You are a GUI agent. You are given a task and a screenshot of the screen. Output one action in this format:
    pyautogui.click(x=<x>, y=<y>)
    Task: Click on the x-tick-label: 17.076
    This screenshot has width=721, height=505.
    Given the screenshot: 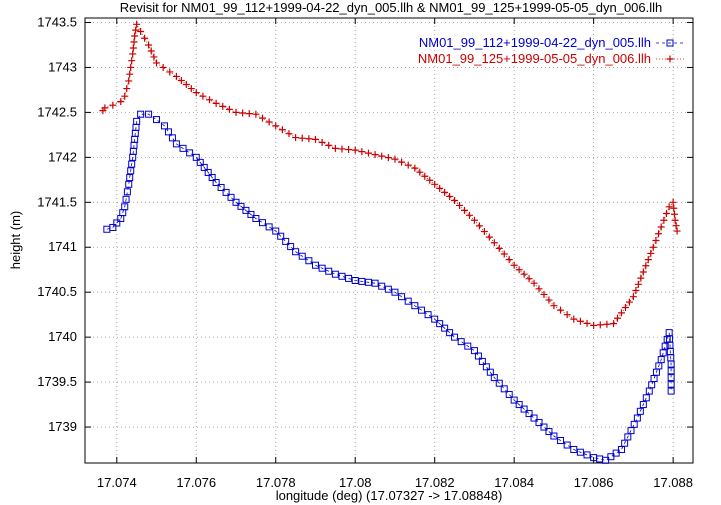 What is the action you would take?
    pyautogui.click(x=196, y=482)
    